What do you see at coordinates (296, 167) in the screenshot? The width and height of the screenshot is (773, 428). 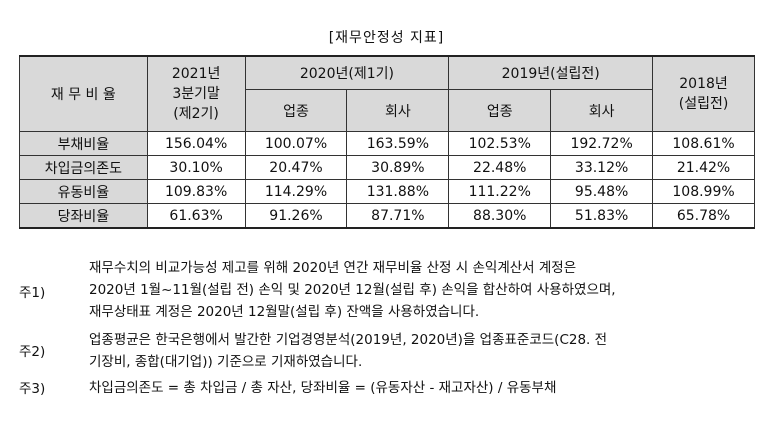 I see `cell-2020-industry: 20.47%` at bounding box center [296, 167].